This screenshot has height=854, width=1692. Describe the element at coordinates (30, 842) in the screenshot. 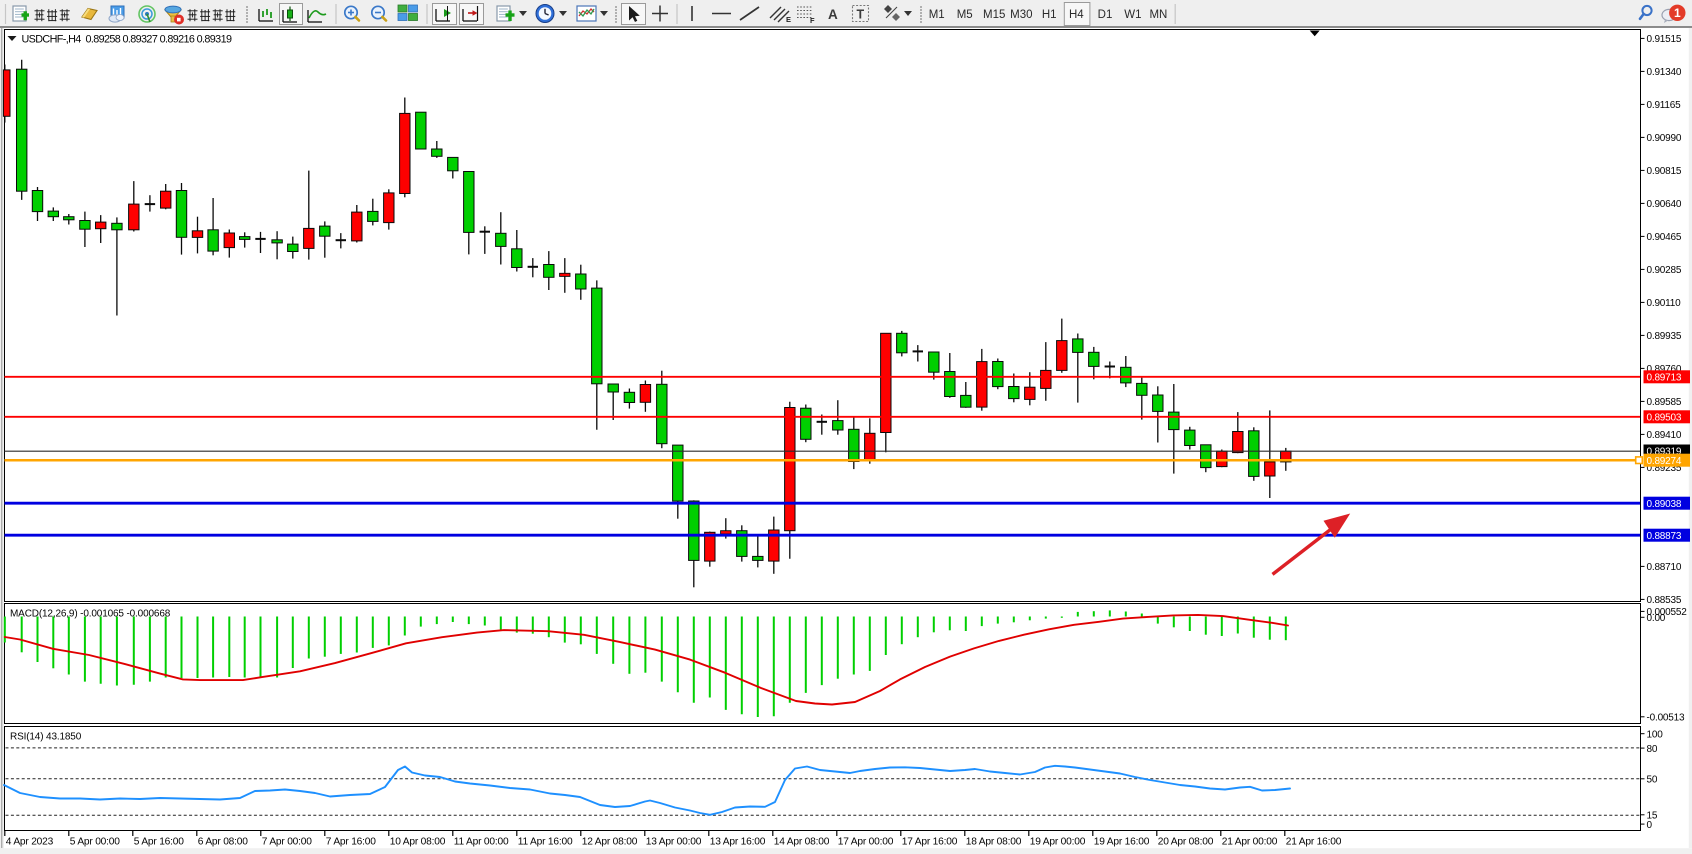

I see `svg-text: 4 Apr 2023` at that location.